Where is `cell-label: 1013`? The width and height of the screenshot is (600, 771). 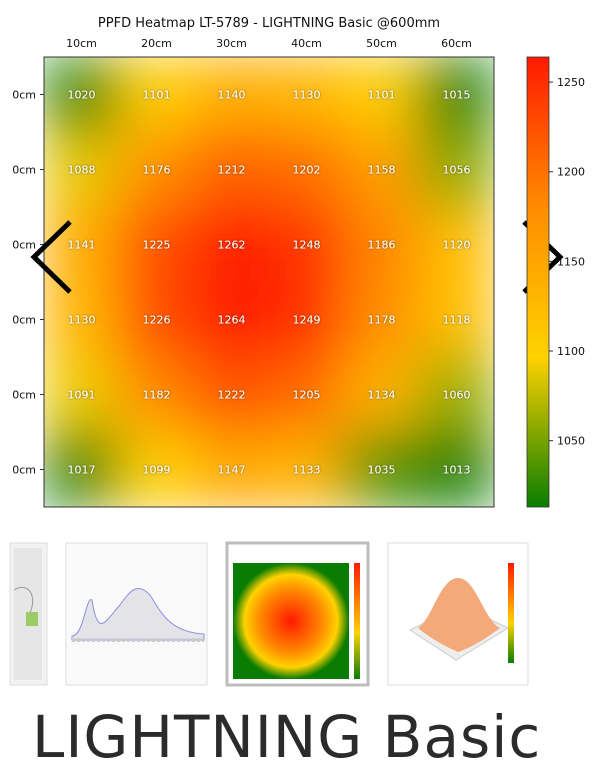
cell-label: 1013 is located at coordinates (457, 470).